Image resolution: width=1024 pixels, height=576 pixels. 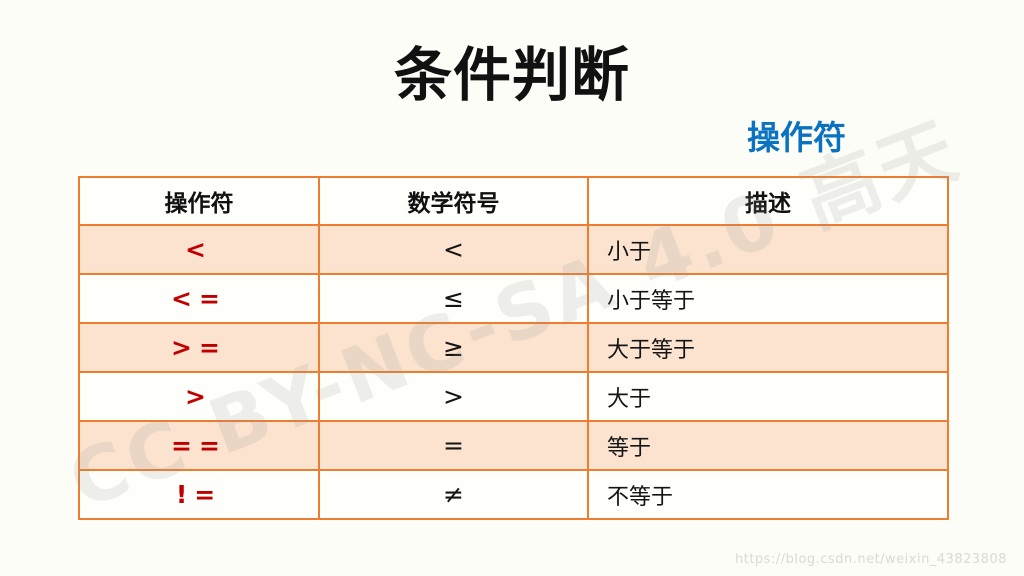 What do you see at coordinates (199, 396) in the screenshot?
I see `operator-cell: >` at bounding box center [199, 396].